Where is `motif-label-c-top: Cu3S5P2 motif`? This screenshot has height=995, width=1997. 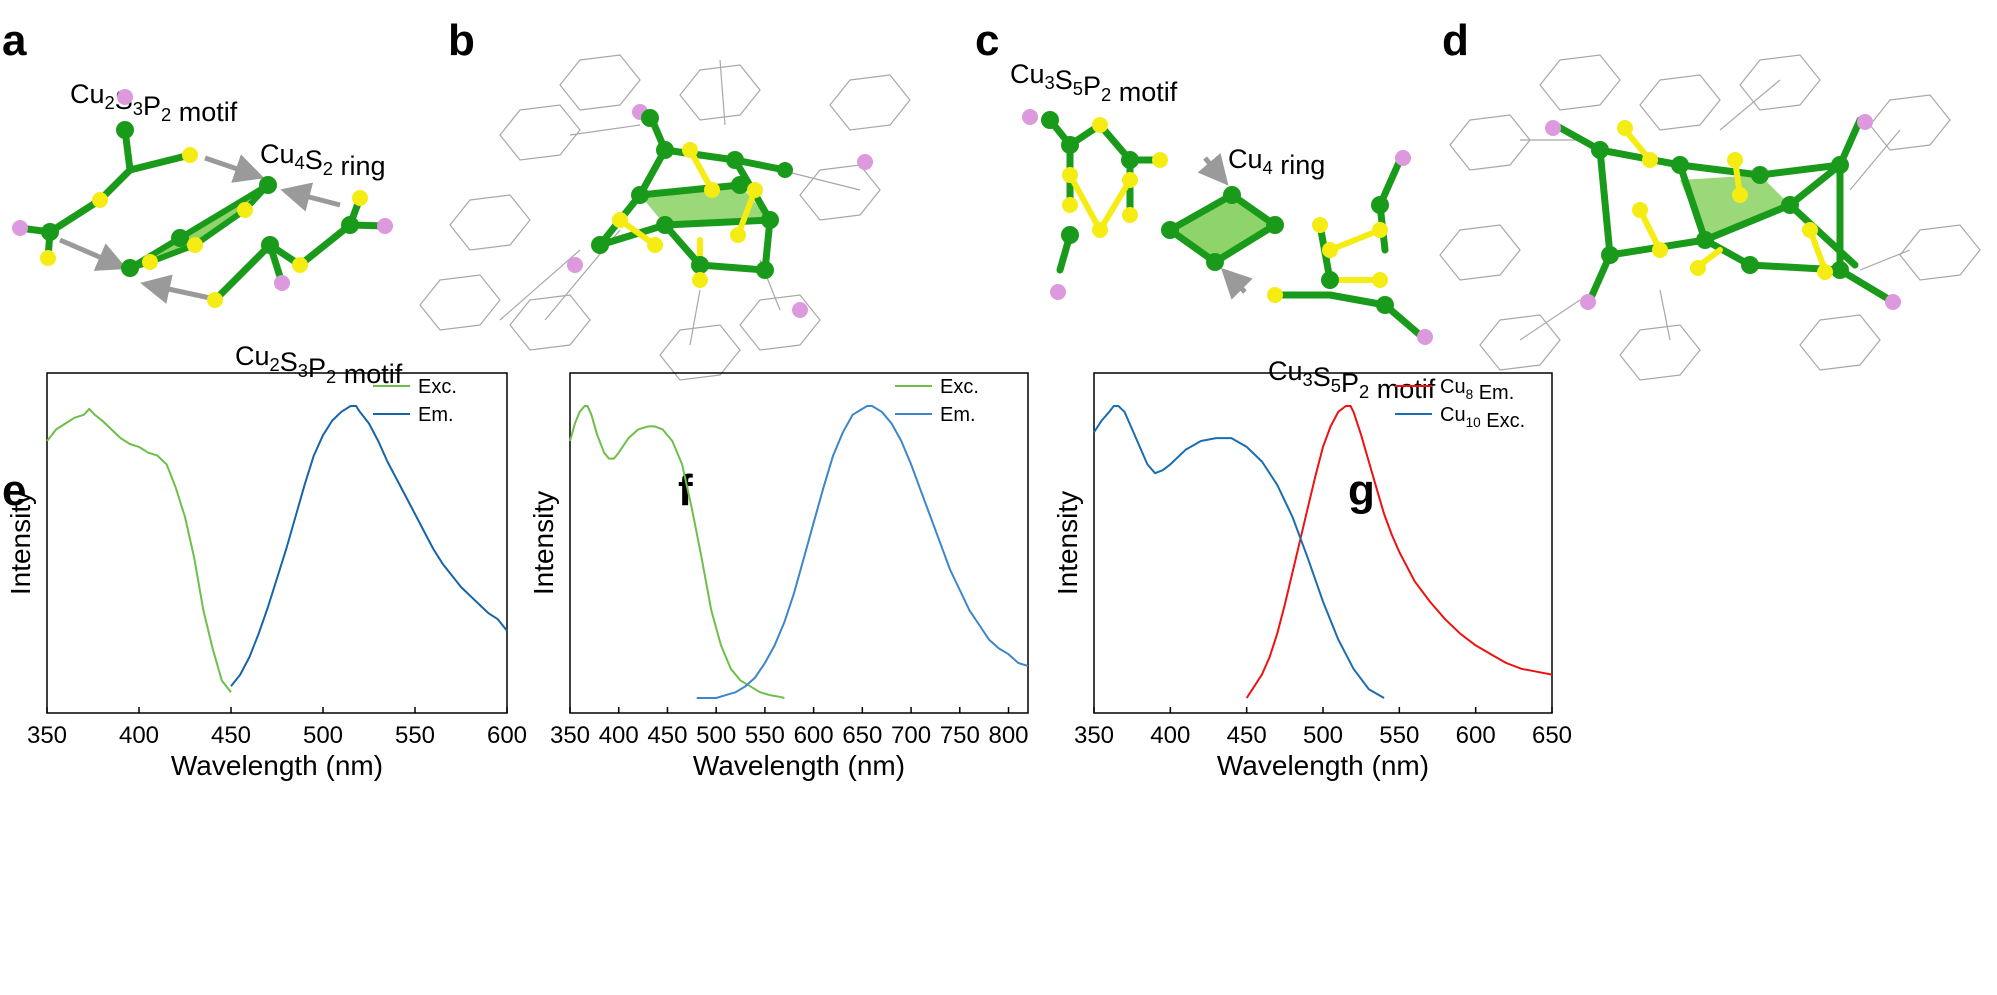
motif-label-c-top: Cu3S5P2 motif is located at coordinates (1094, 83).